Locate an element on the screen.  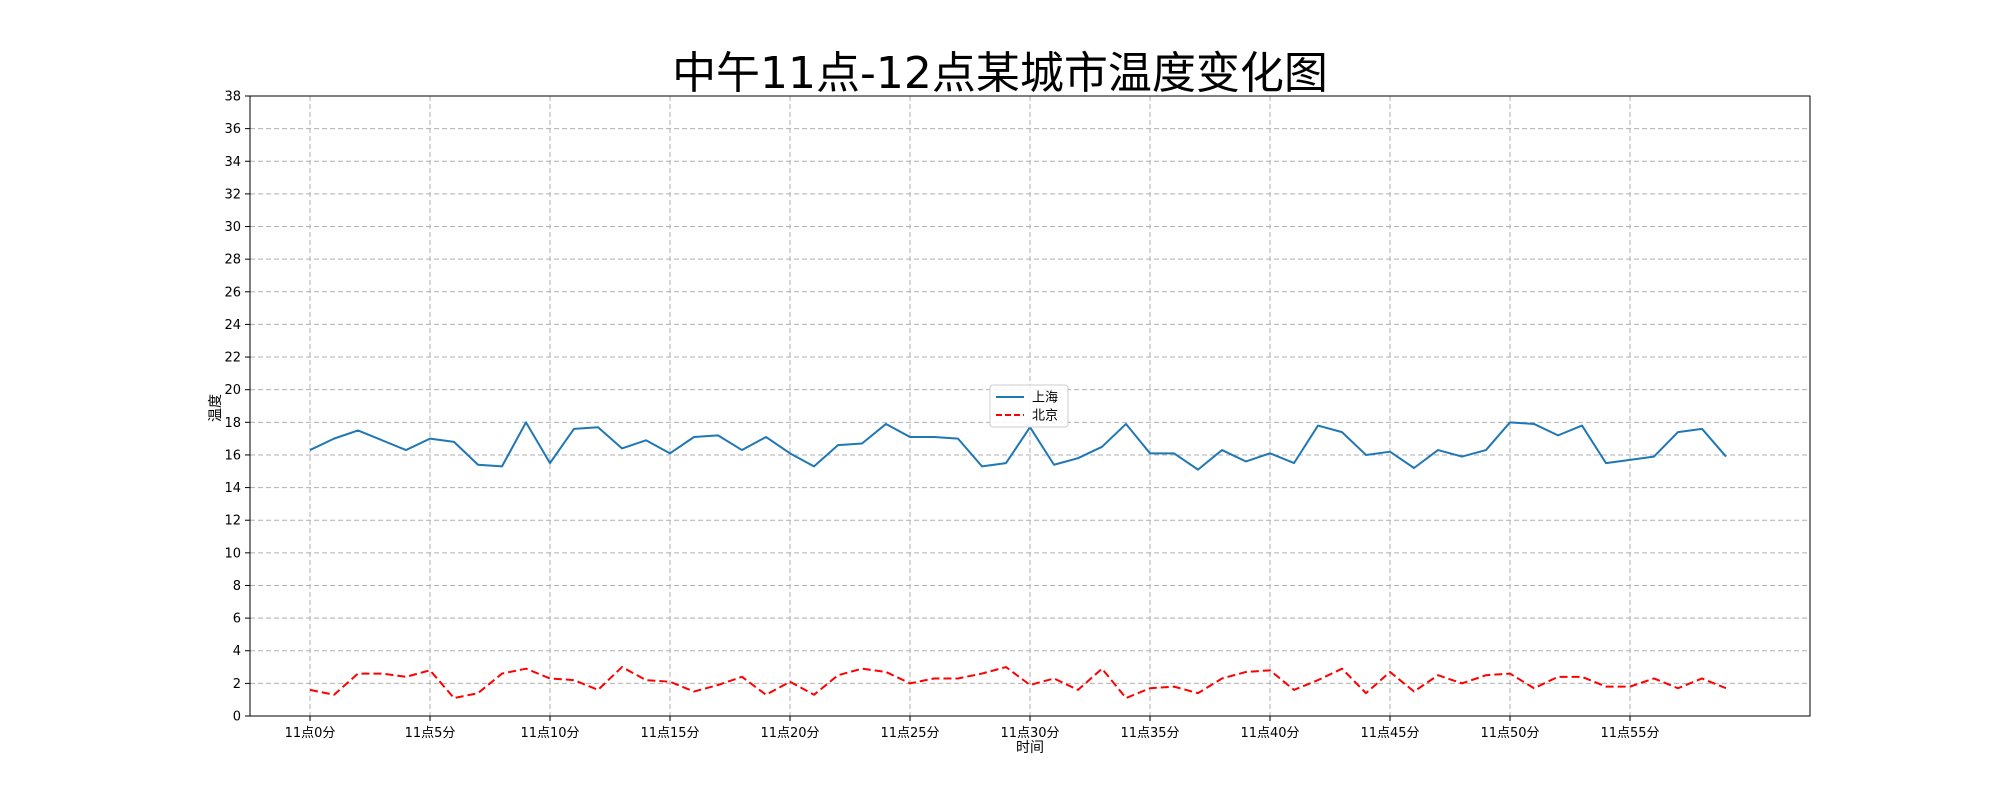
y-tick-label: 38 is located at coordinates (232, 97).